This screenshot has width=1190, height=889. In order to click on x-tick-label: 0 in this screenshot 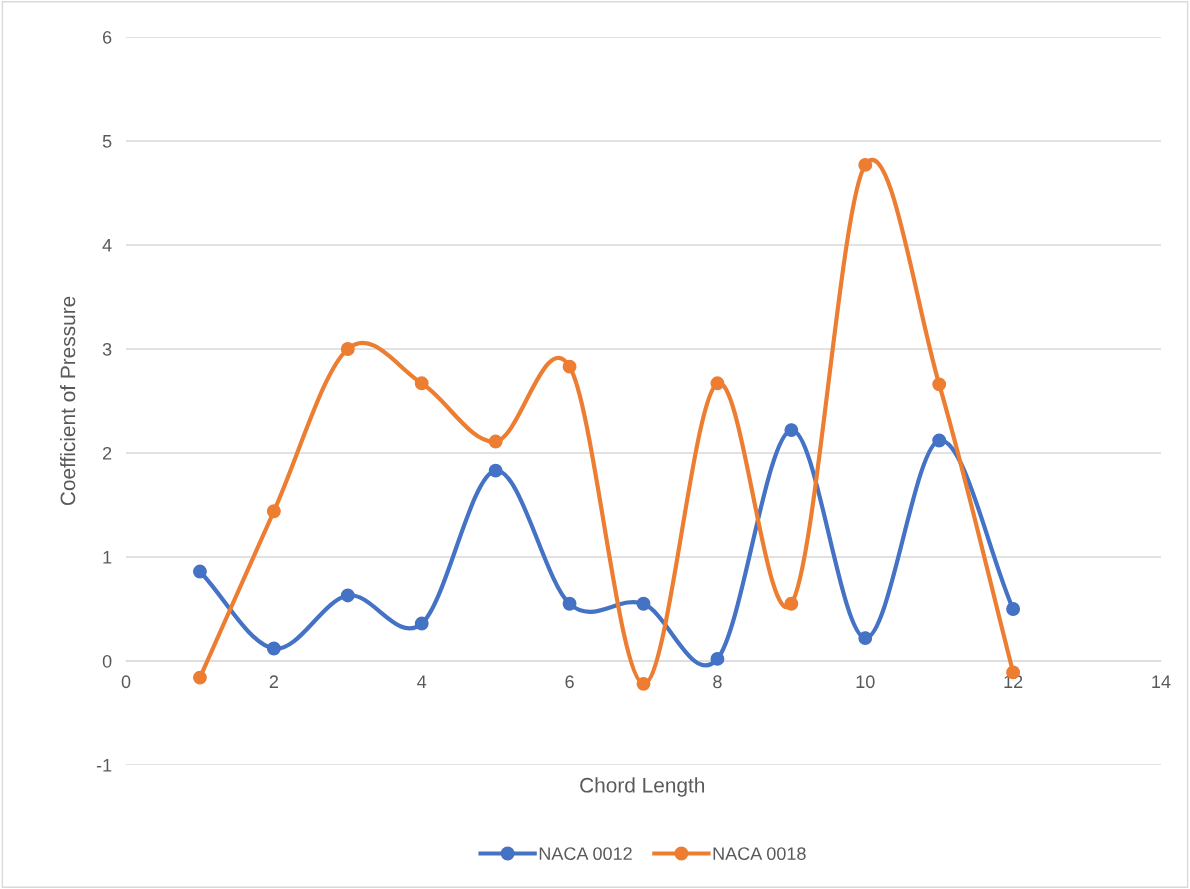, I will do `click(126, 682)`.